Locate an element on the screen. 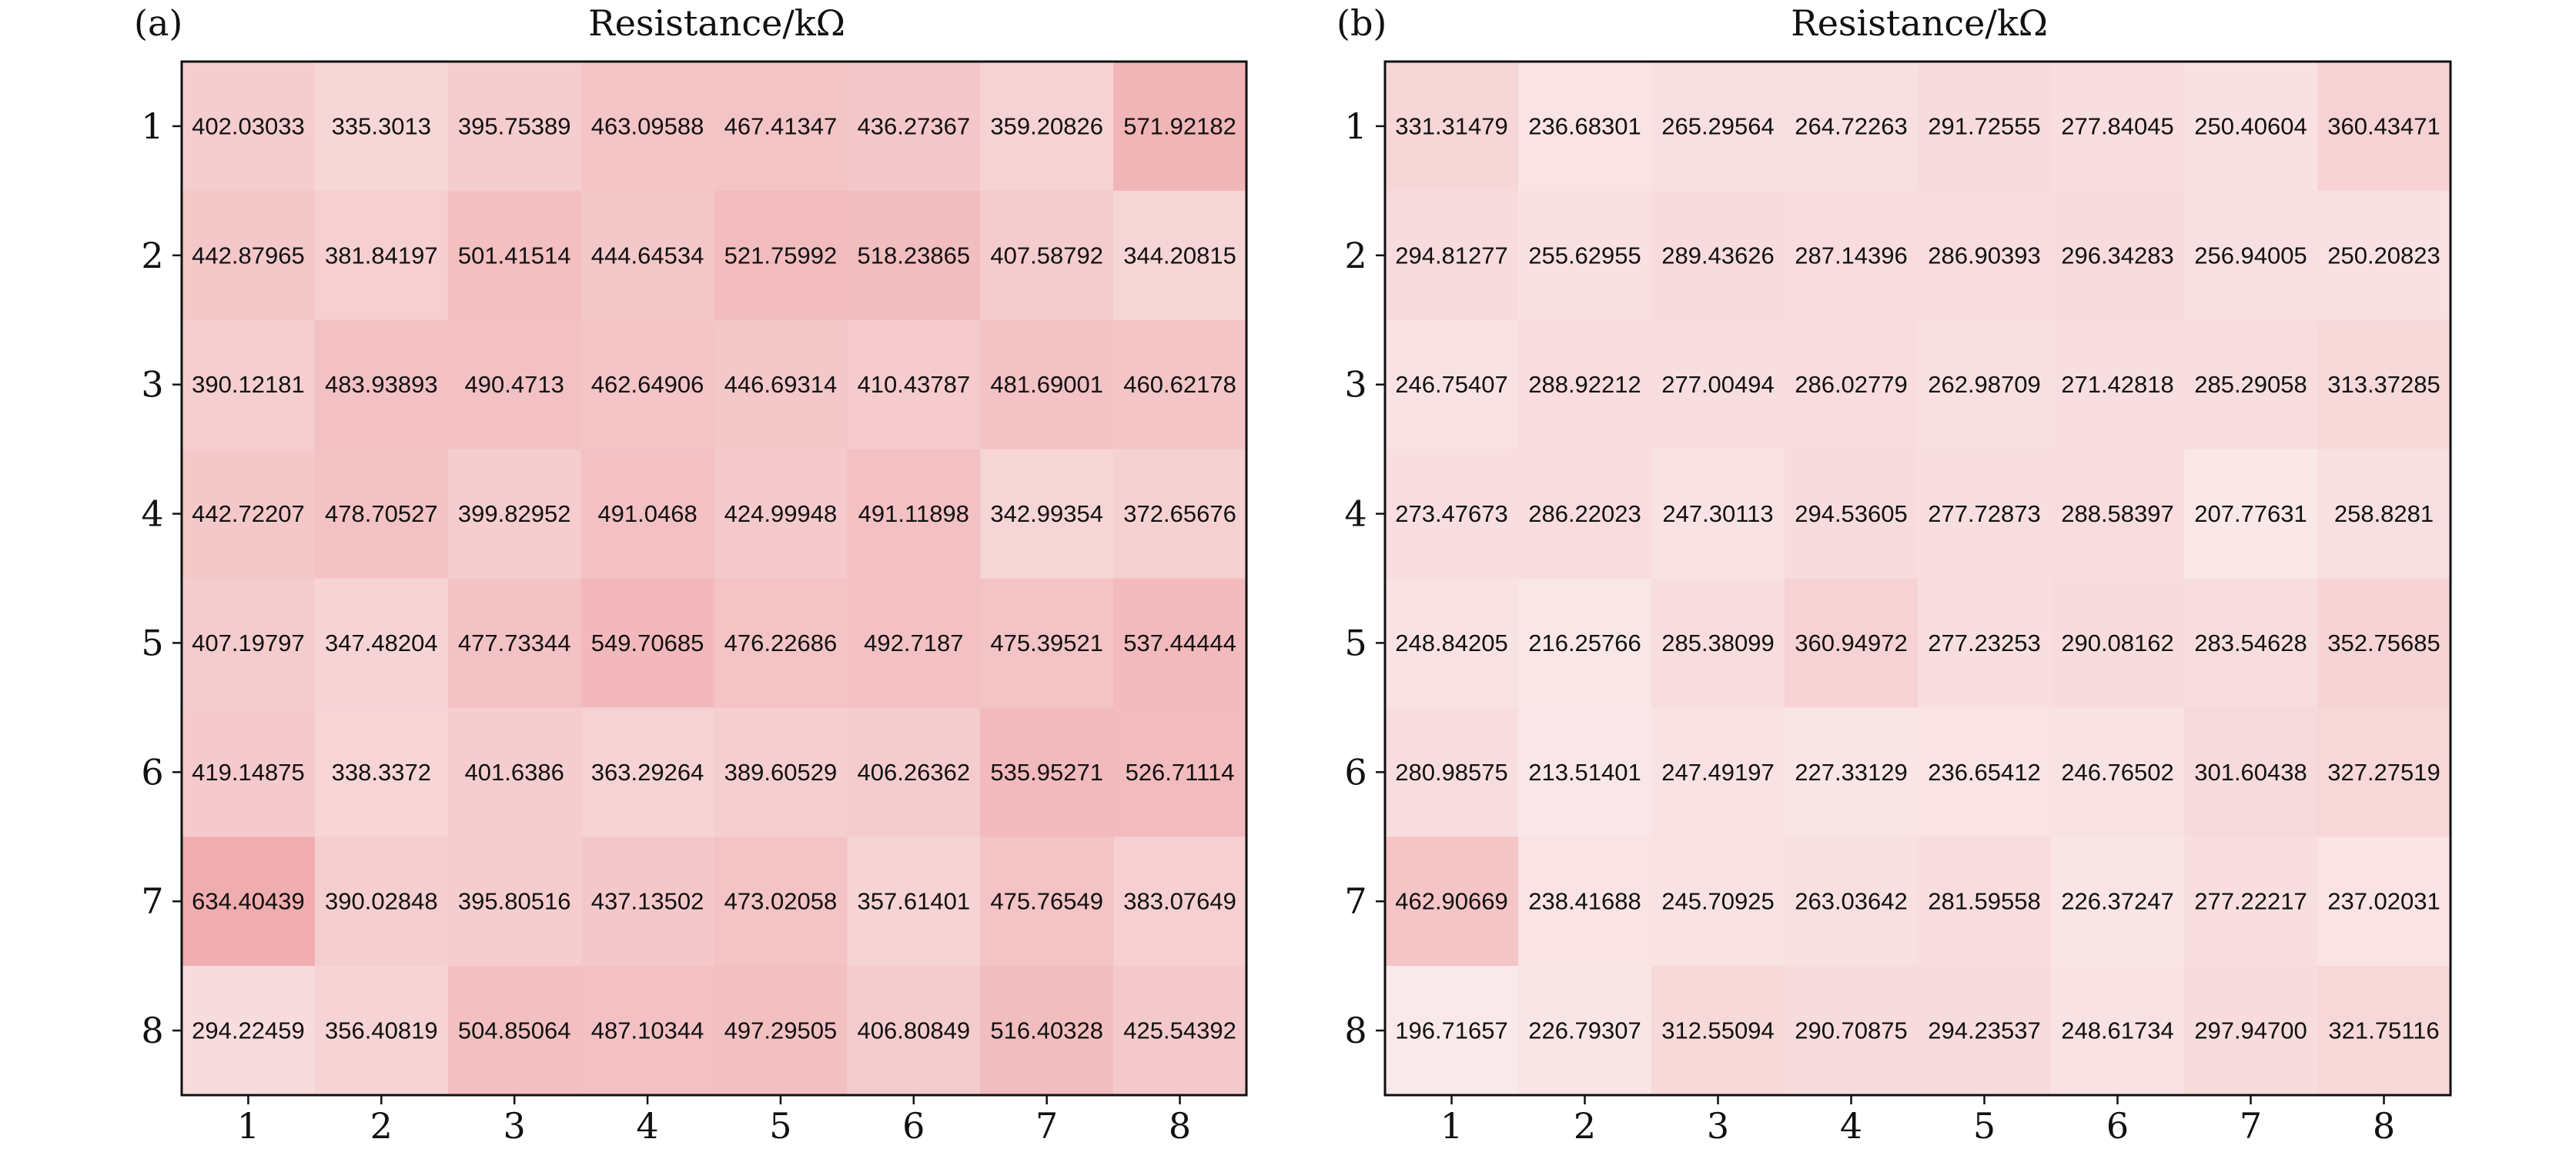 This screenshot has width=2576, height=1159. cell-value-label: 475.76549 is located at coordinates (1046, 902).